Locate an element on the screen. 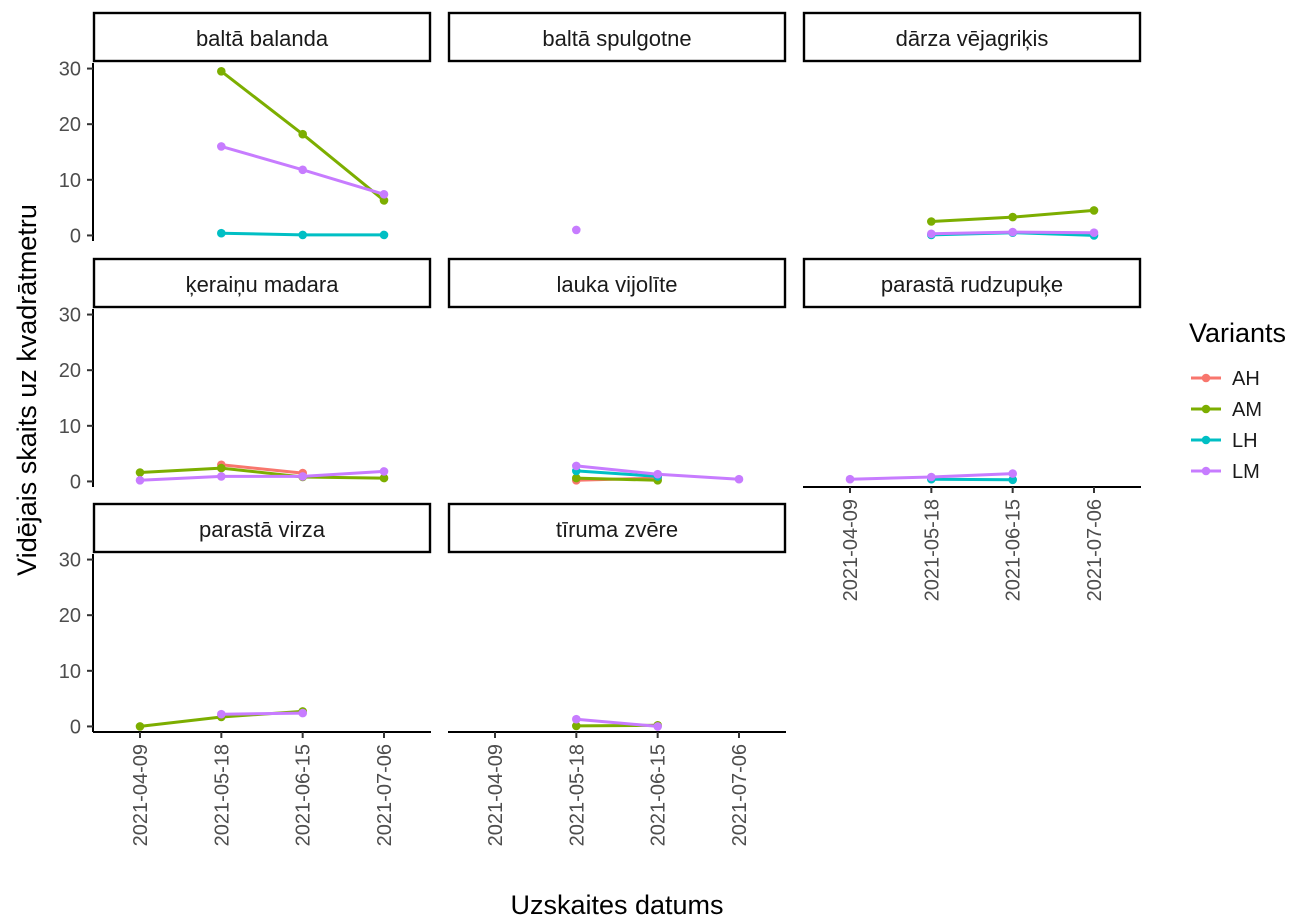 This screenshot has width=1309, height=919. facet-strip-label: ķeraiņu madara is located at coordinates (263, 284).